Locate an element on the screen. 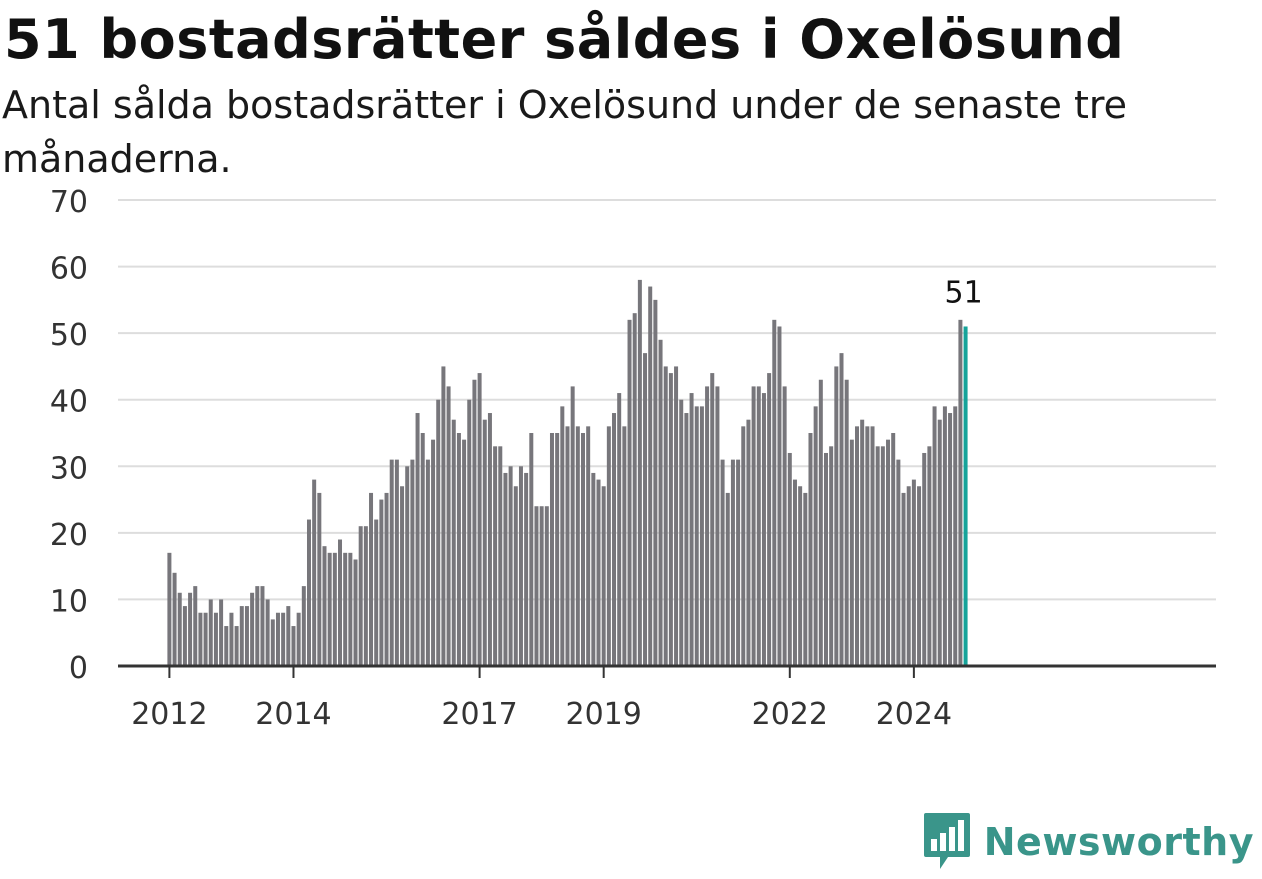 This screenshot has width=1262, height=879. newsworthy-logo: Newsworthy is located at coordinates (1088, 842).